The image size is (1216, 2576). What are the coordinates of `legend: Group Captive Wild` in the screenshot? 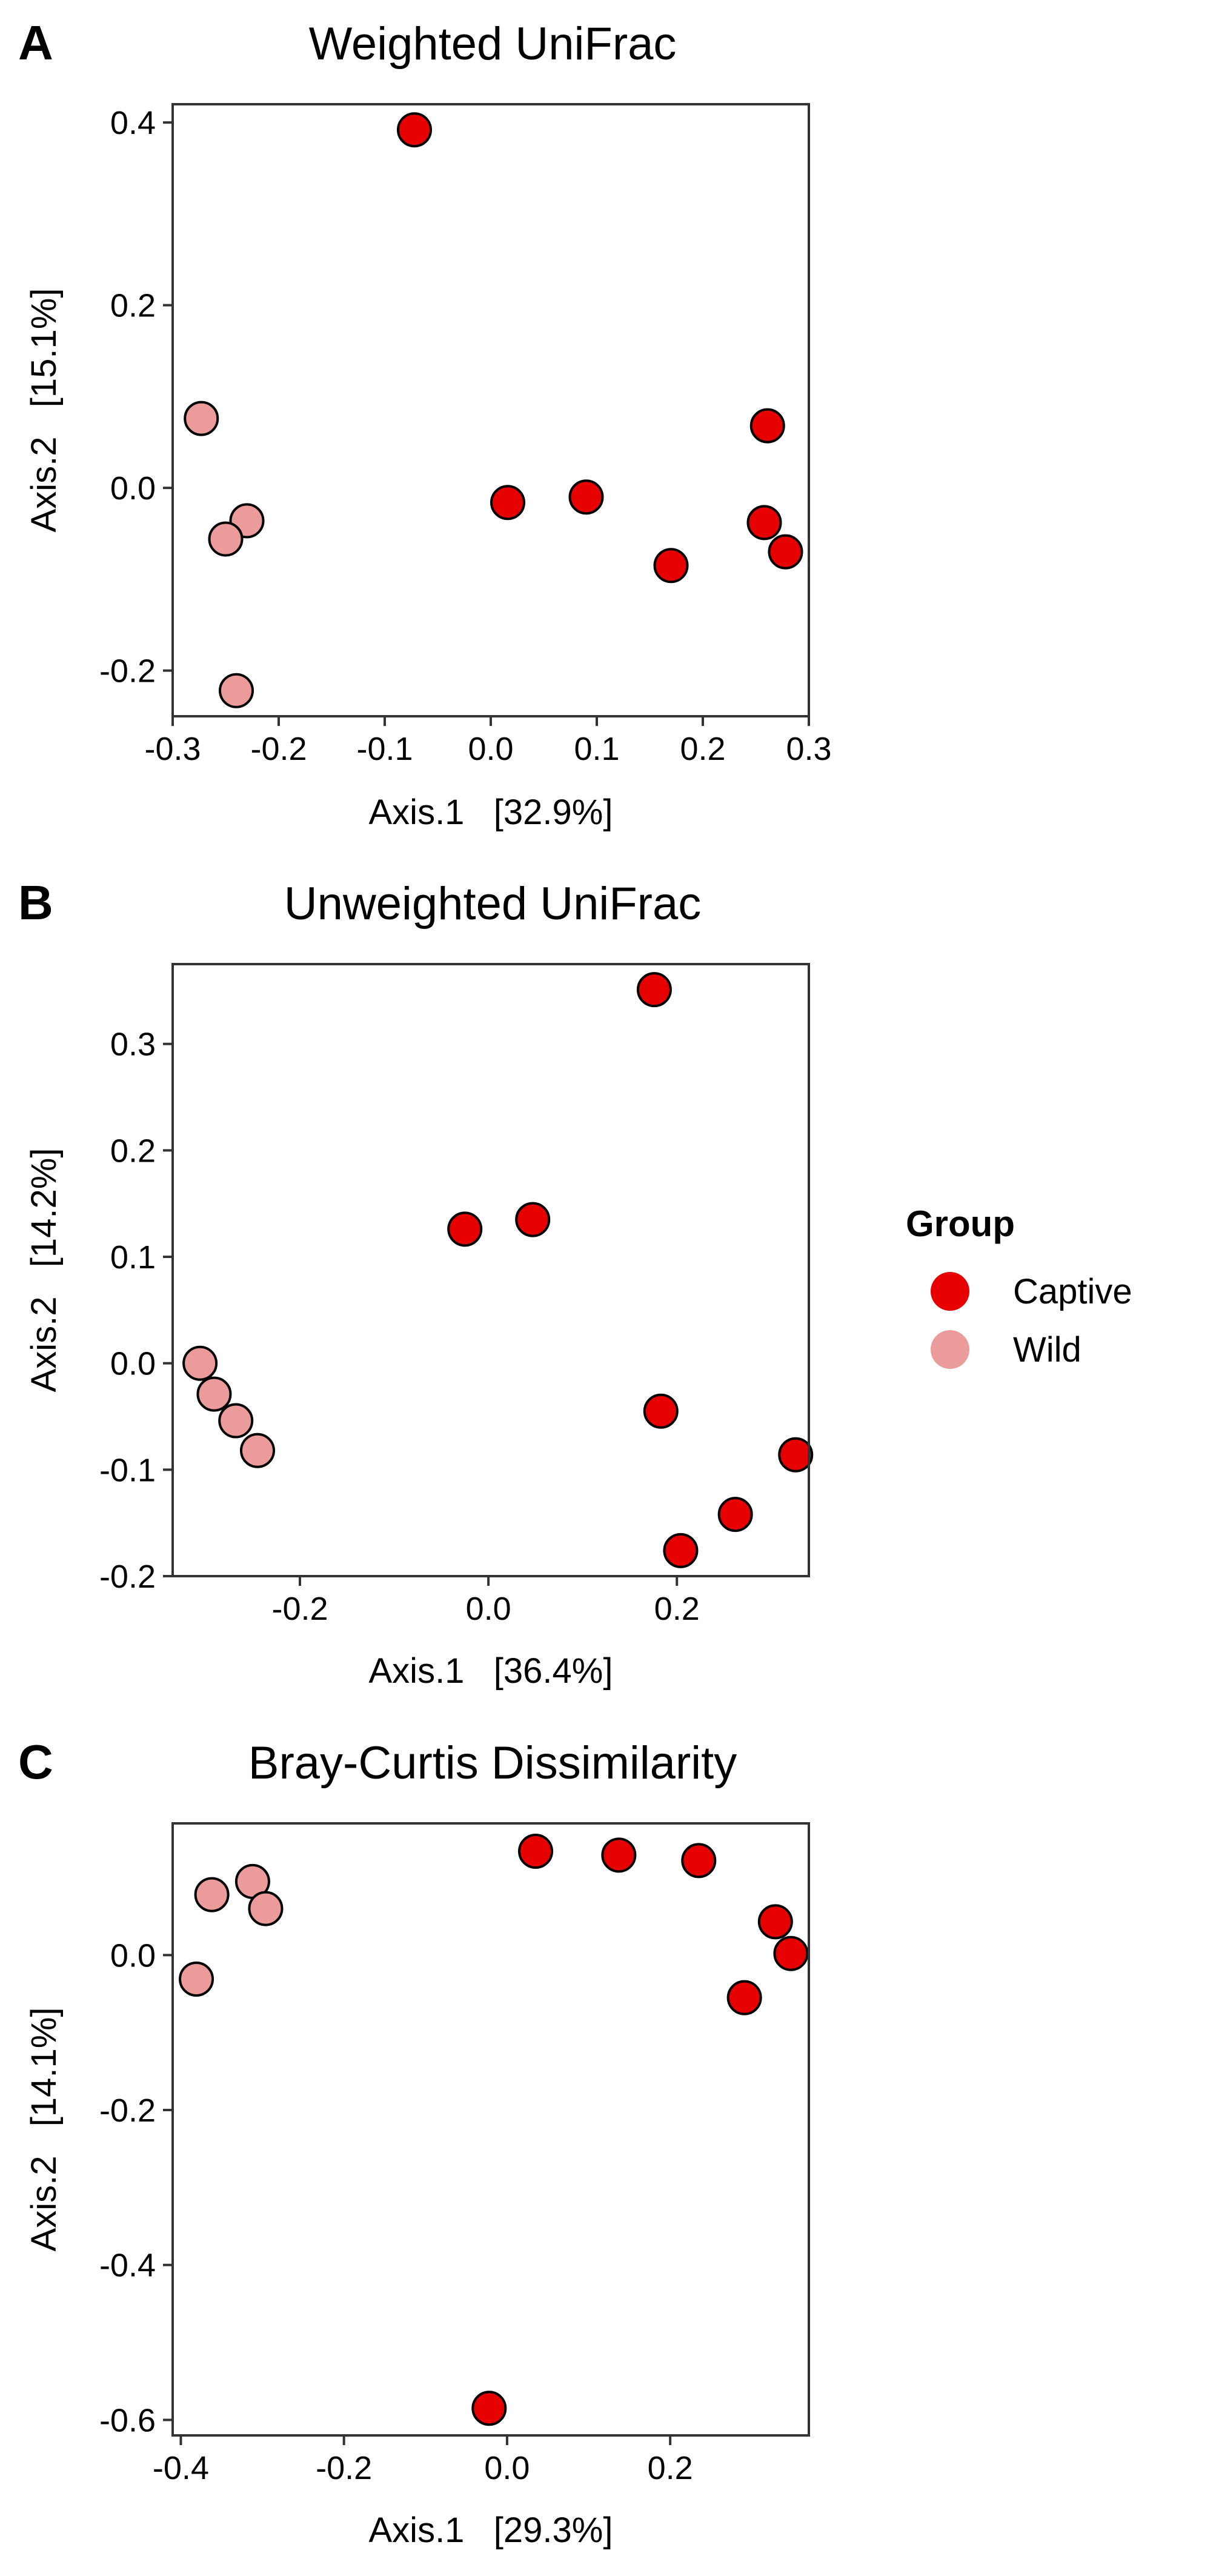 It's located at (1019, 1286).